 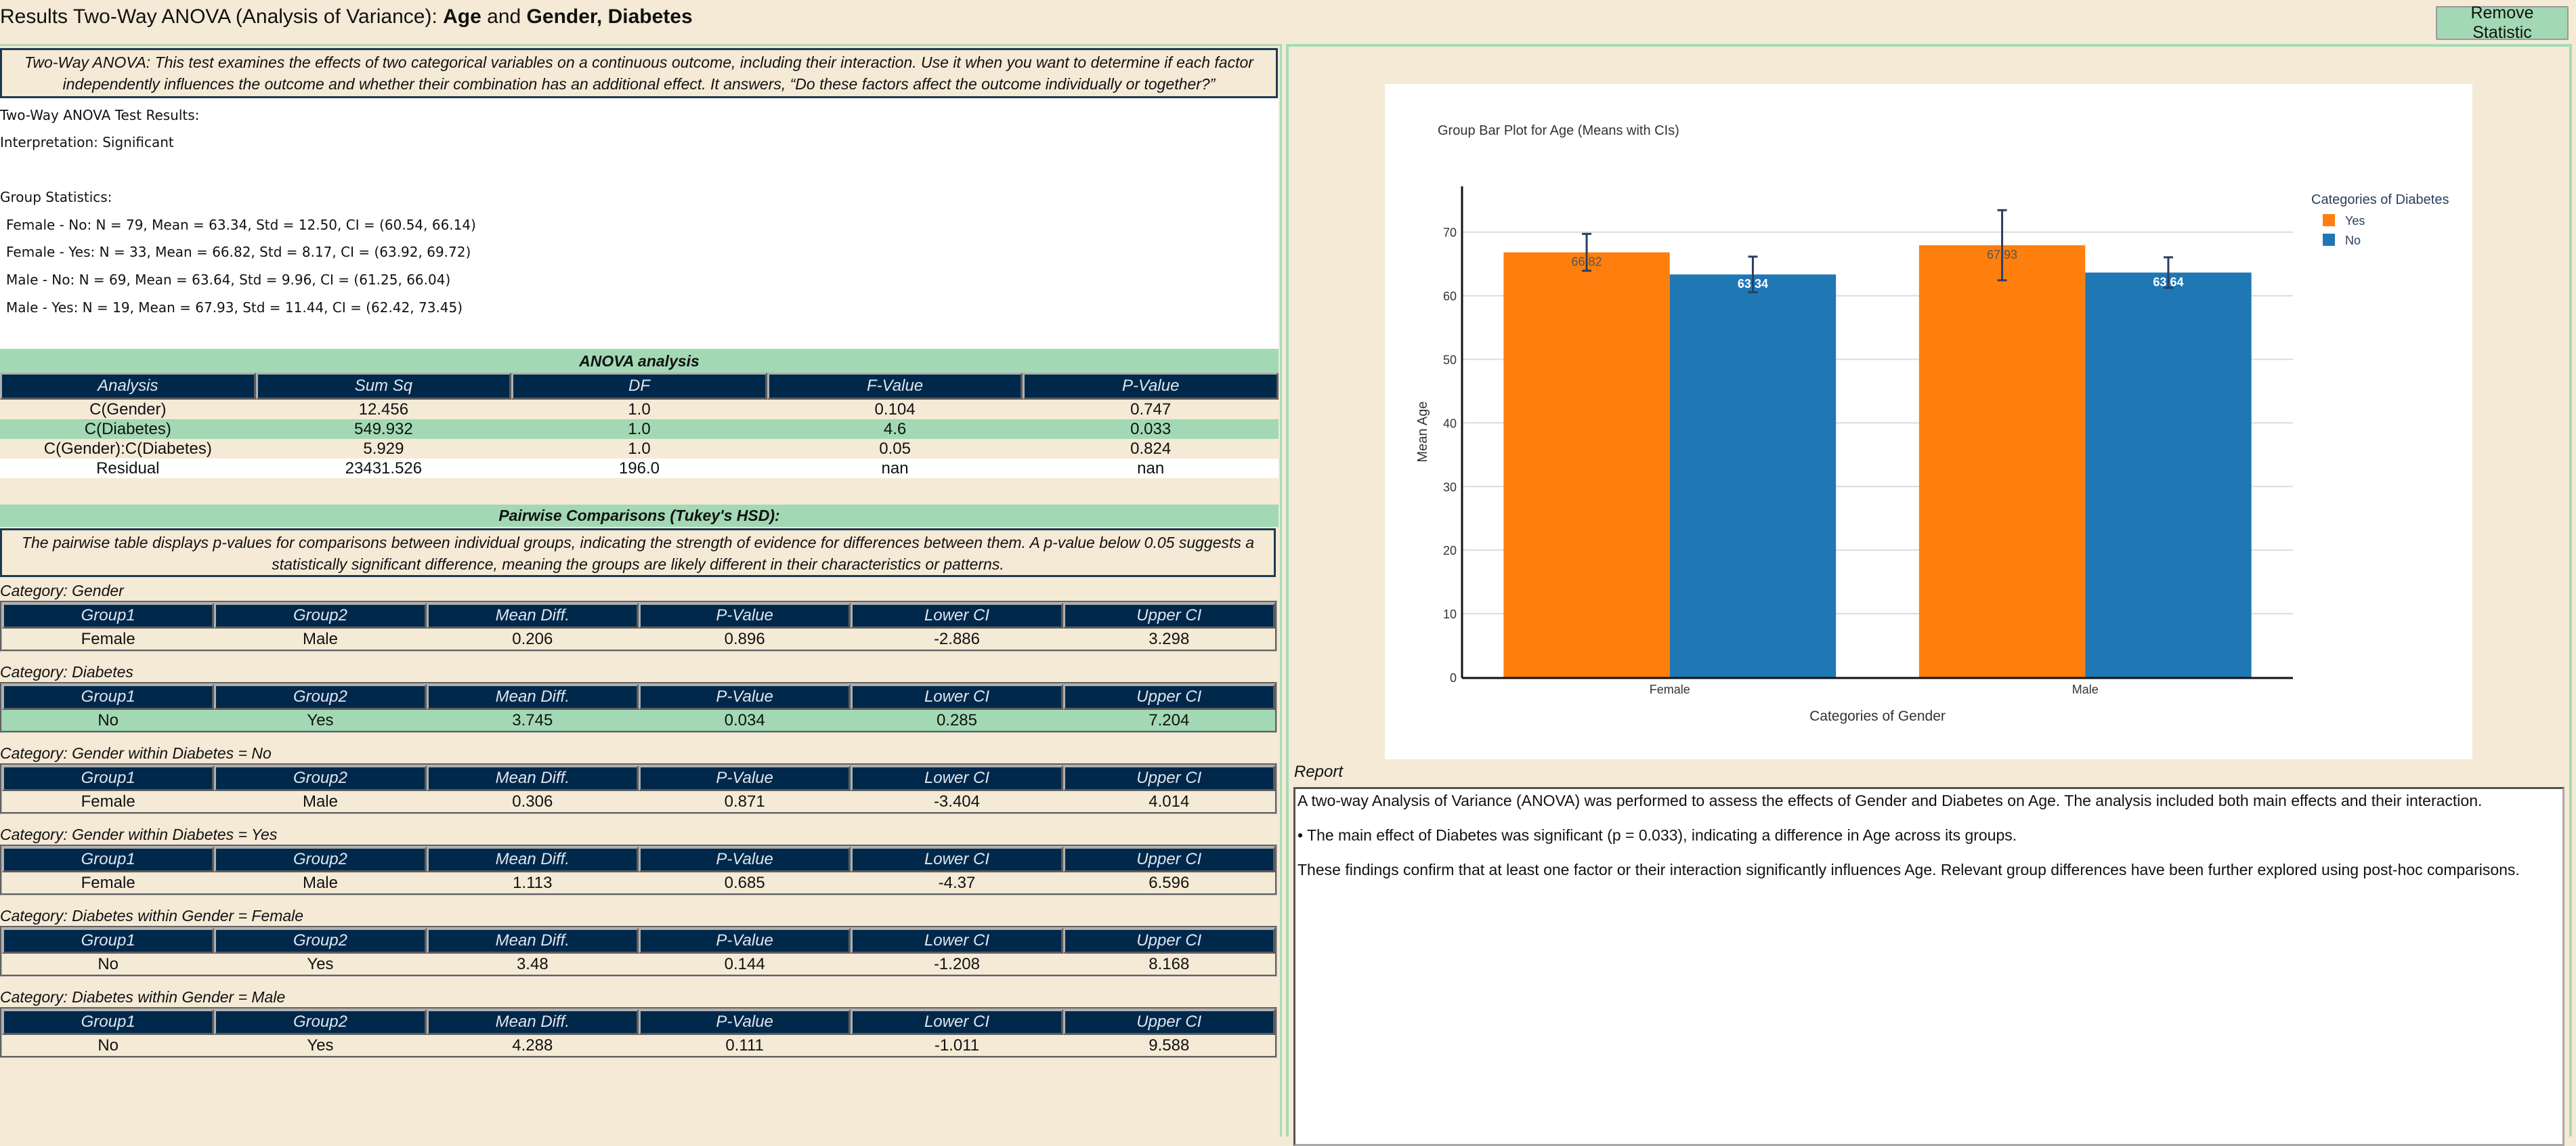 What do you see at coordinates (143, 997) in the screenshot?
I see `pairwise-category-label: Category: Diabetes within Gender = Male` at bounding box center [143, 997].